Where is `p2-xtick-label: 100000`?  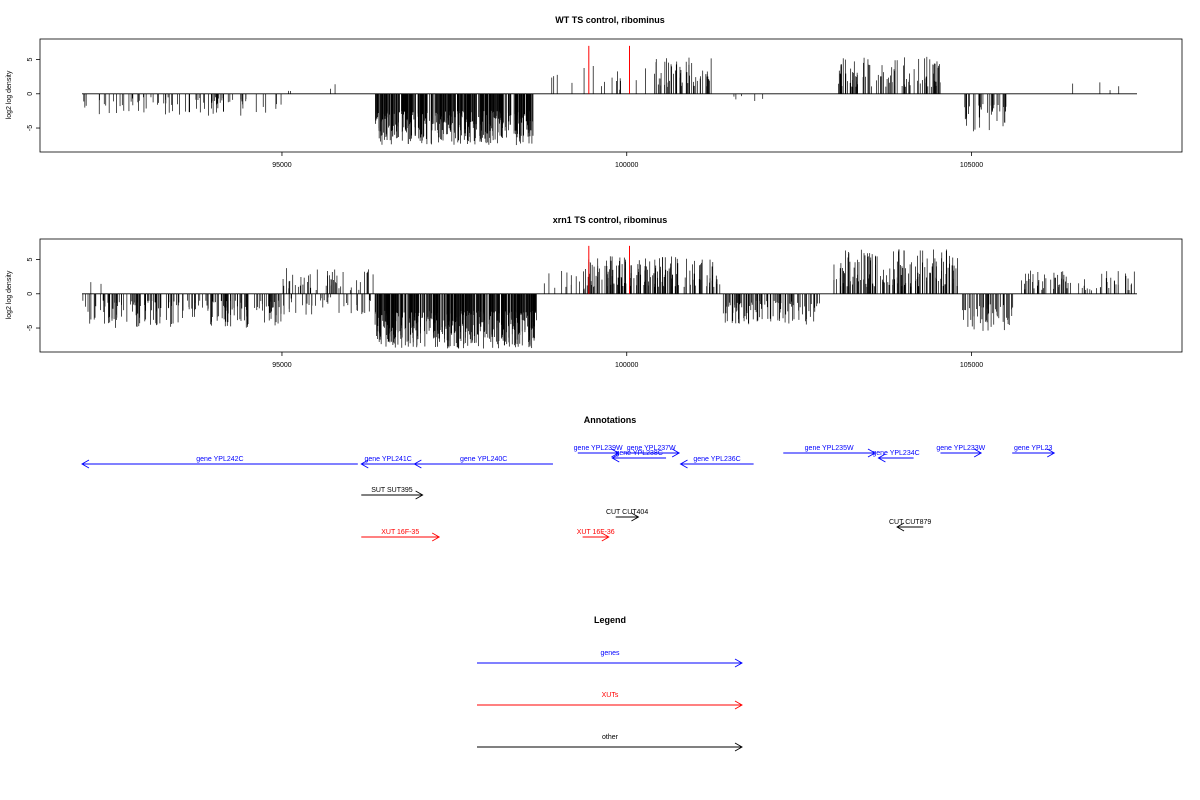 p2-xtick-label: 100000 is located at coordinates (626, 365).